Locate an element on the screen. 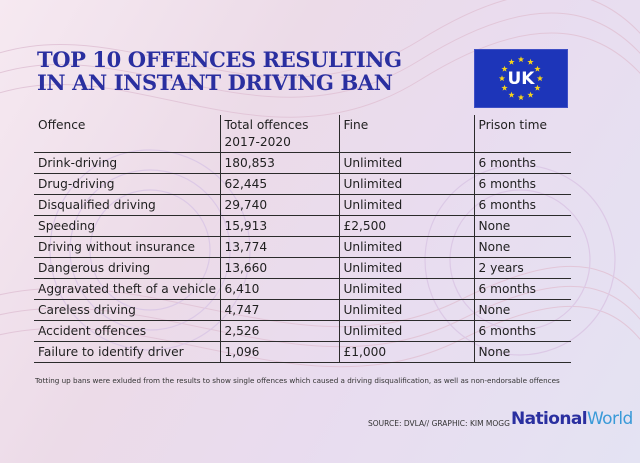 The height and width of the screenshot is (463, 640). header-fine: Fine is located at coordinates (406, 134).